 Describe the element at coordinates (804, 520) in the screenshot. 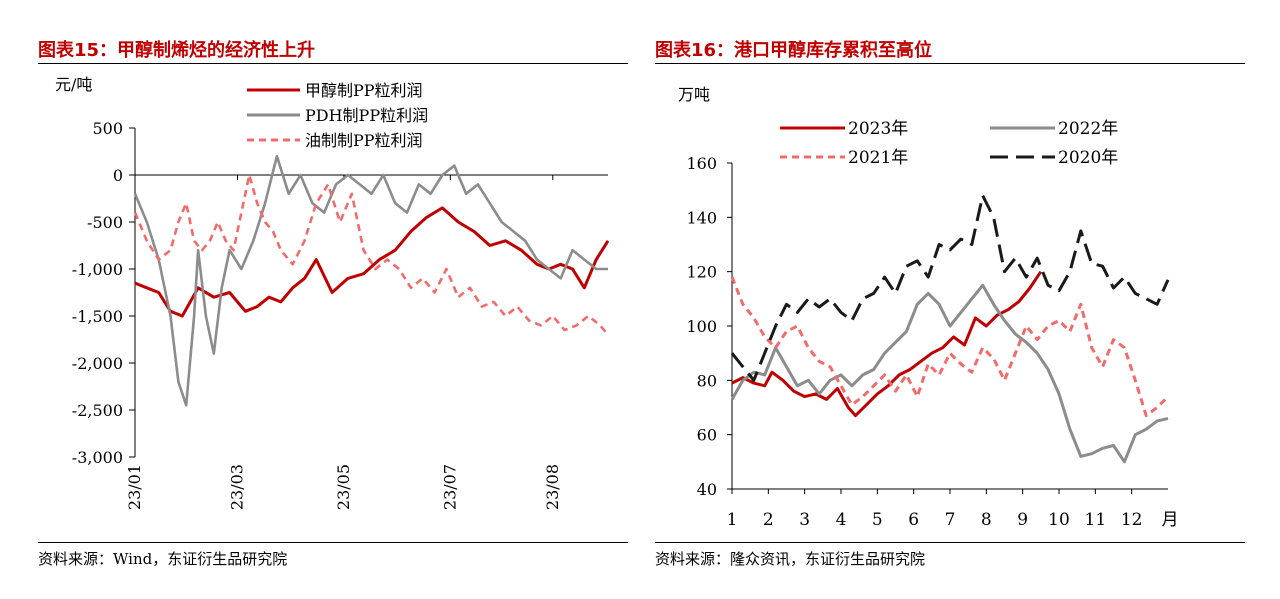

I see `right-x-tick-label: 3` at that location.